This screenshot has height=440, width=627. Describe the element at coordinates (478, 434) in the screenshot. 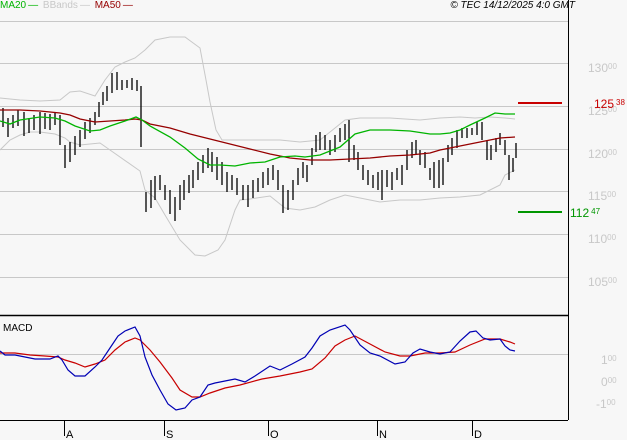

I see `x-label-dec: D` at that location.